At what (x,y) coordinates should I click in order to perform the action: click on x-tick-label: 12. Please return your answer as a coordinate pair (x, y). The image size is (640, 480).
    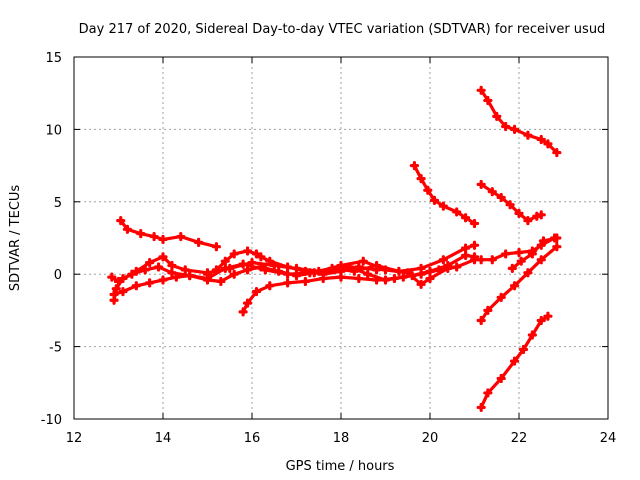
    Looking at the image, I should click on (74, 438).